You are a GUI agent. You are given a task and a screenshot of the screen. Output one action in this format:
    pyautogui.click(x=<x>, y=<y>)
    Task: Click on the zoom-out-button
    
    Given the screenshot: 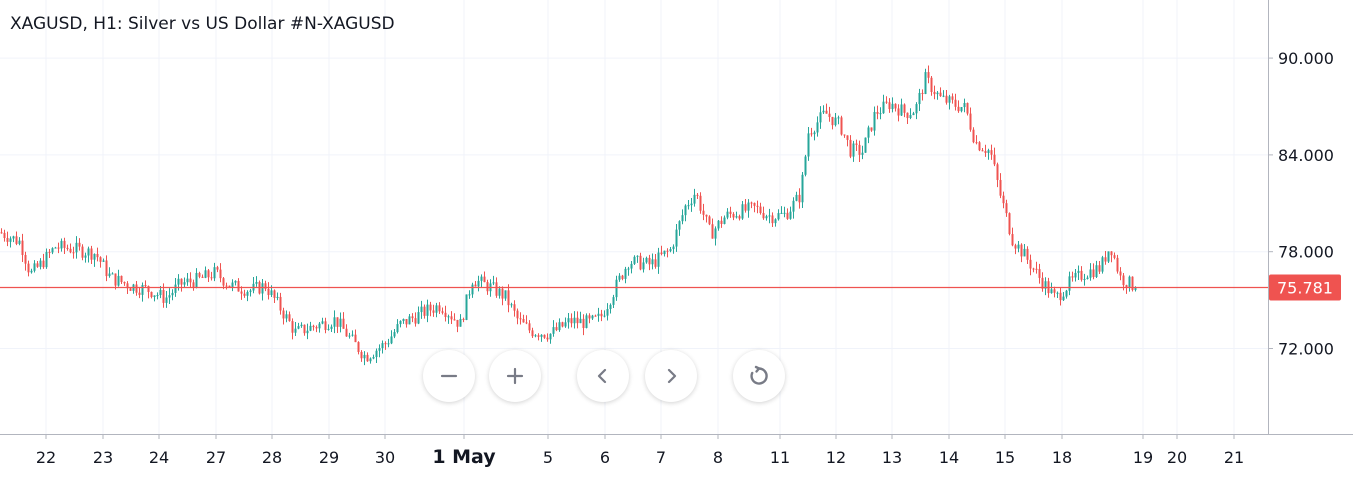 What is the action you would take?
    pyautogui.click(x=449, y=376)
    